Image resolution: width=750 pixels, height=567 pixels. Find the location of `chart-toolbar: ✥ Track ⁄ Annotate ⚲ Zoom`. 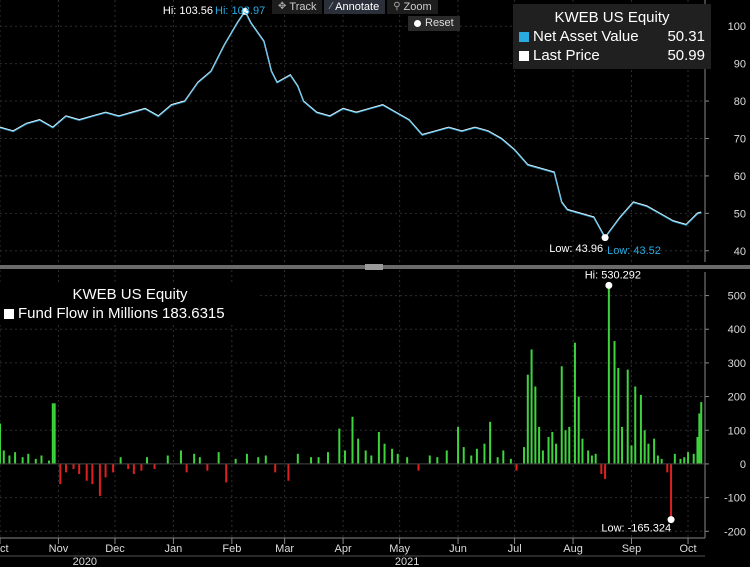

chart-toolbar: ✥ Track ⁄ Annotate ⚲ Zoom is located at coordinates (355, 7).